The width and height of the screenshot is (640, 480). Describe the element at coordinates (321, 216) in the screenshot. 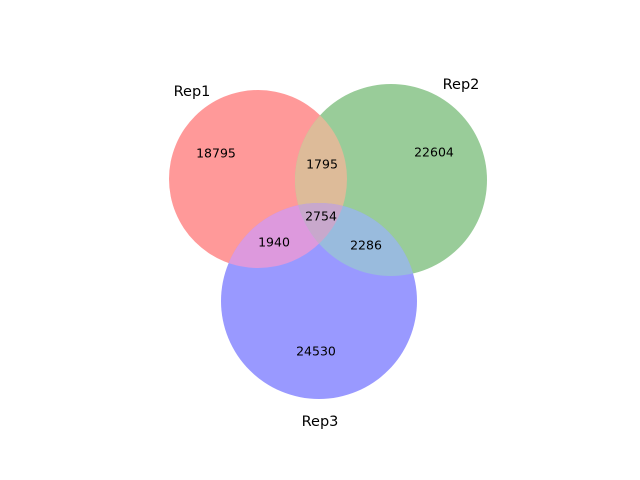

I see `region-label-rep1-rep2-rep3: 2754` at that location.